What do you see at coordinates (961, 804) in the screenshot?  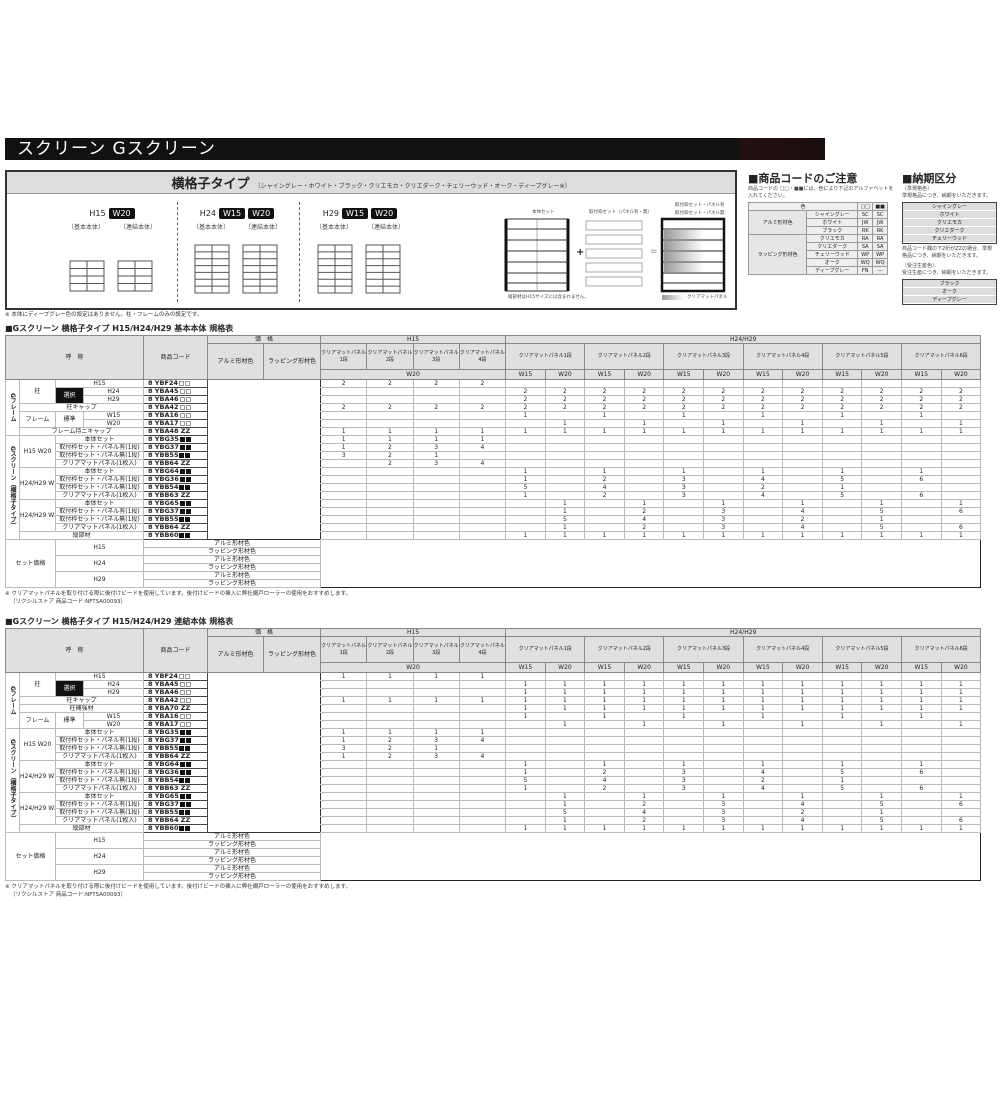 I see `qty-cell: 6` at bounding box center [961, 804].